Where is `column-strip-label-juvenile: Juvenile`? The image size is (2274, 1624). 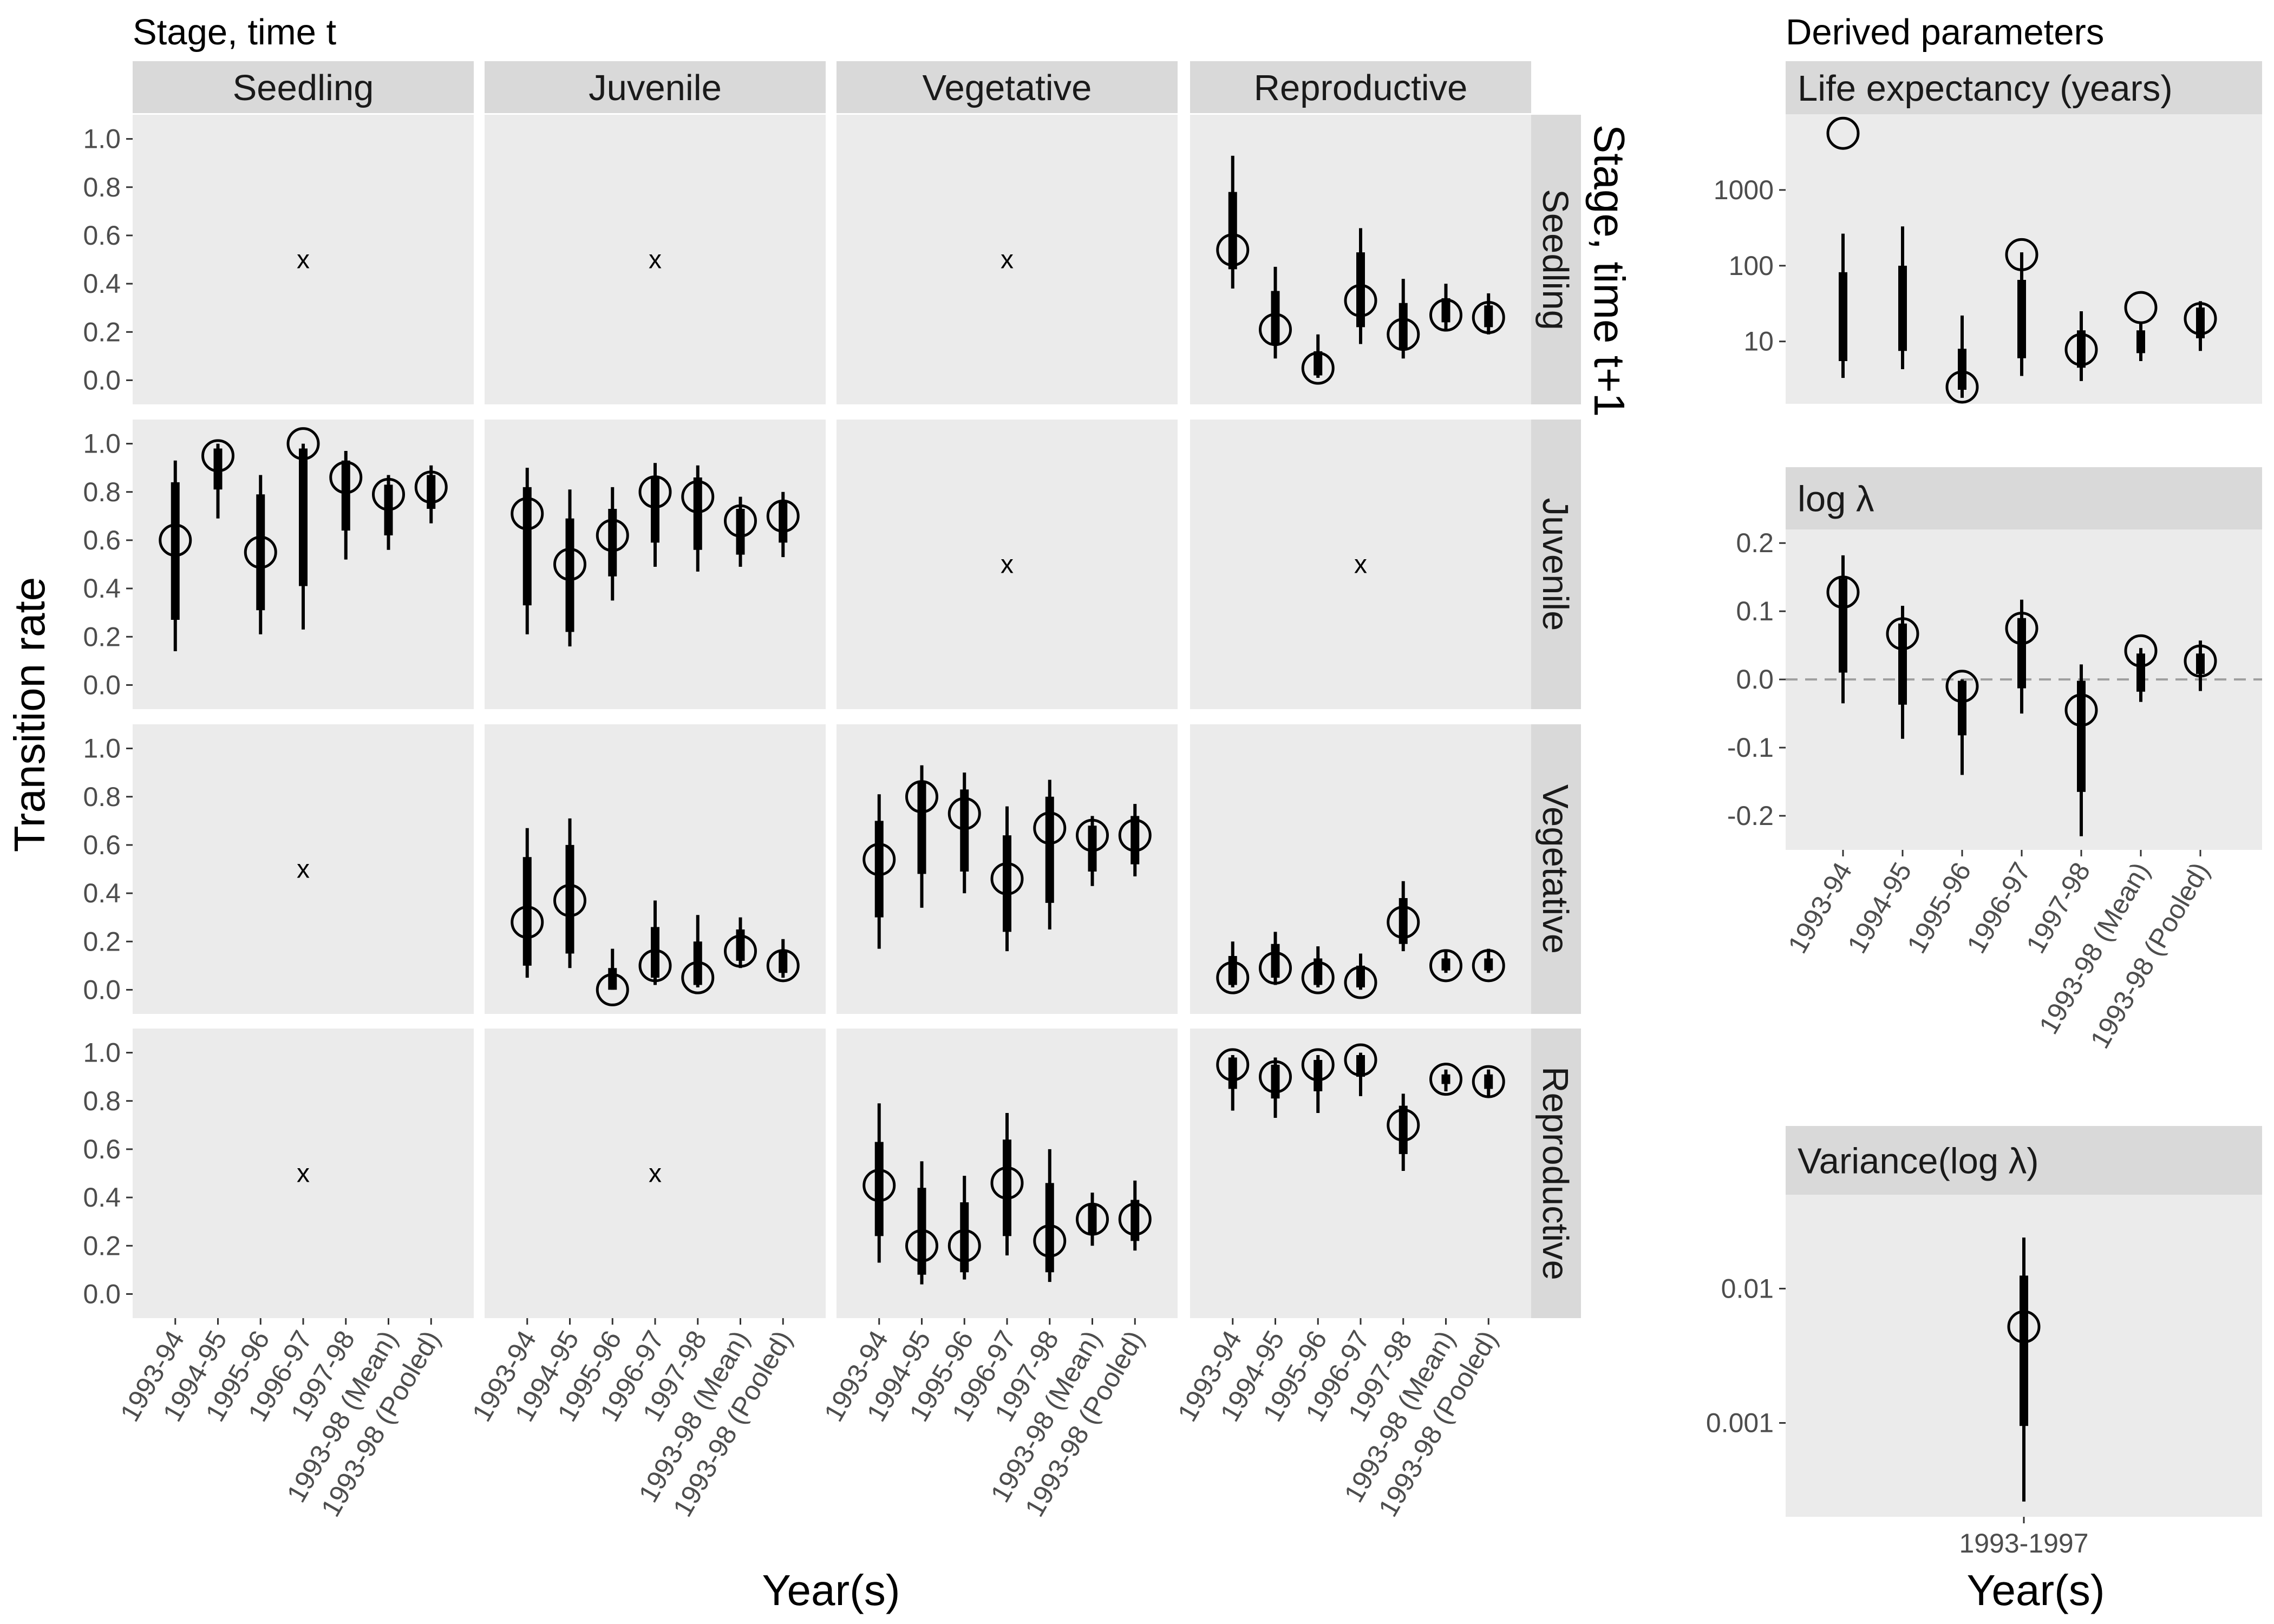 column-strip-label-juvenile: Juvenile is located at coordinates (656, 88).